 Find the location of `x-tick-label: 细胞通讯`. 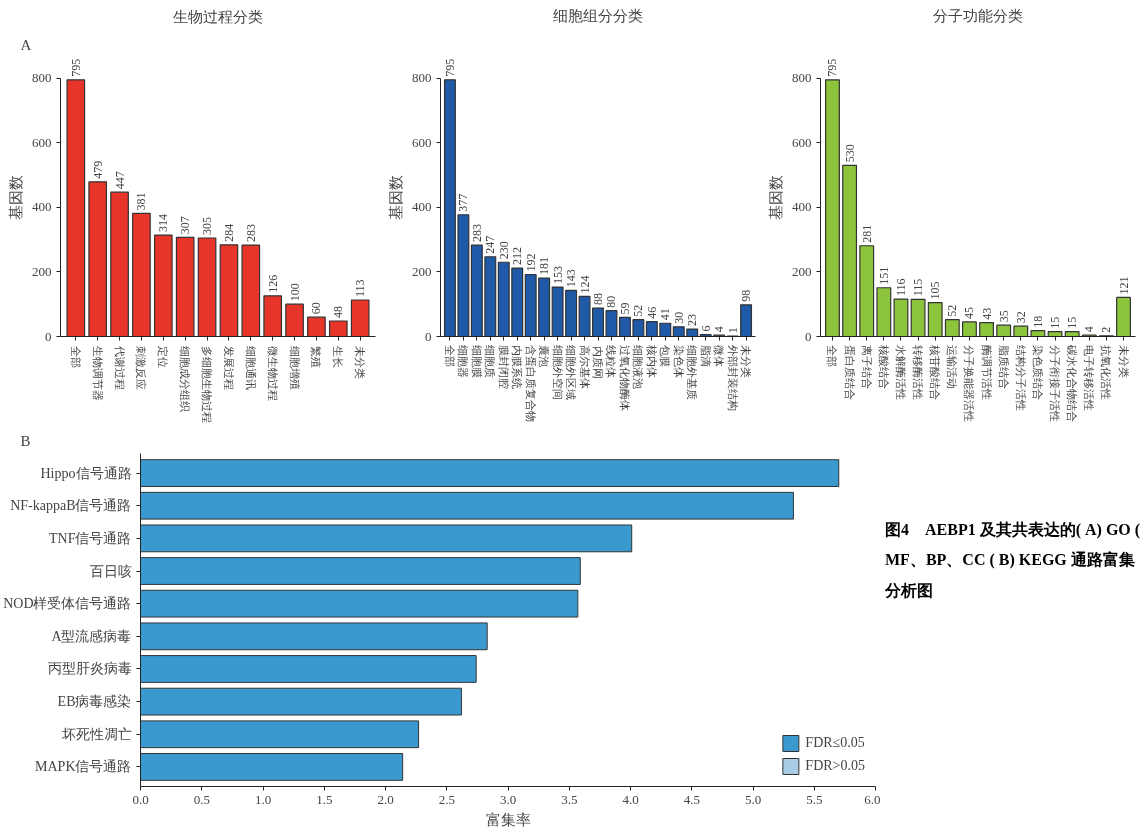

x-tick-label: 细胞通讯 is located at coordinates (250, 367).